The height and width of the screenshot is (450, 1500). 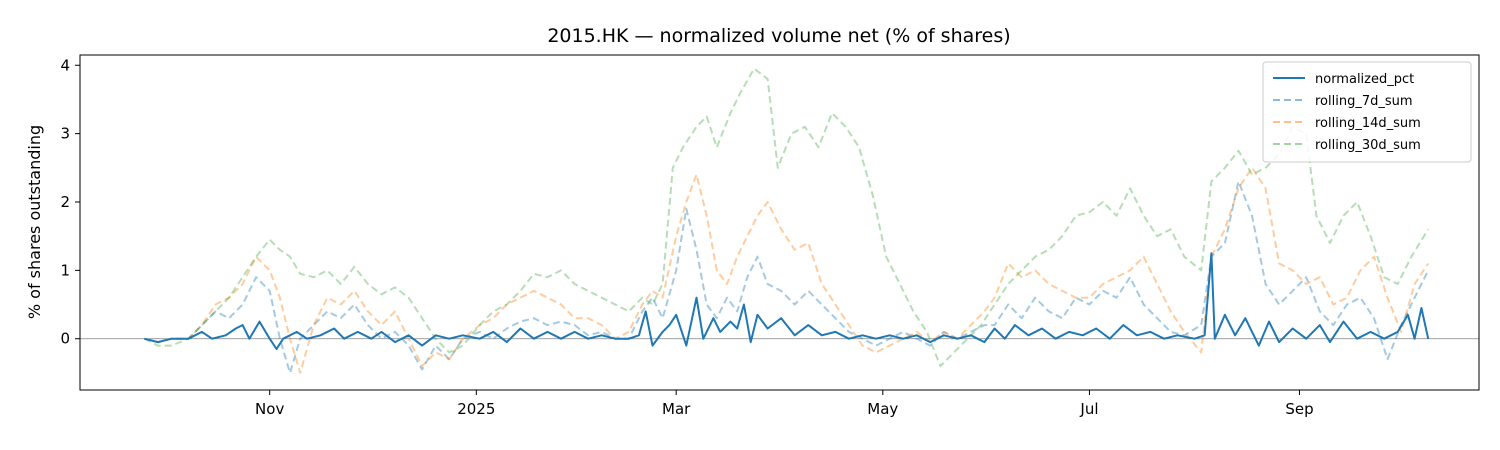 What do you see at coordinates (1364, 101) in the screenshot?
I see `legend-label-rolling-7d-sum: rolling_7d_sum` at bounding box center [1364, 101].